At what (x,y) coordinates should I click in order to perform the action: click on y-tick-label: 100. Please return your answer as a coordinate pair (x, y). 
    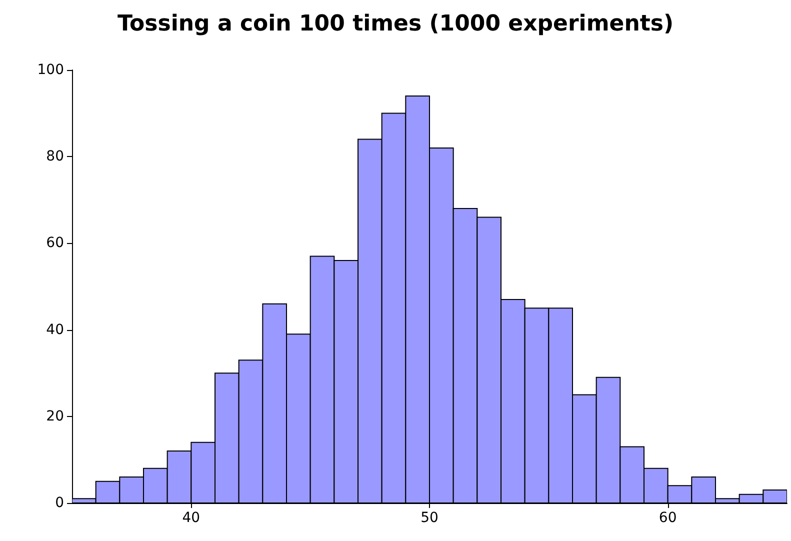
    Looking at the image, I should click on (50, 70).